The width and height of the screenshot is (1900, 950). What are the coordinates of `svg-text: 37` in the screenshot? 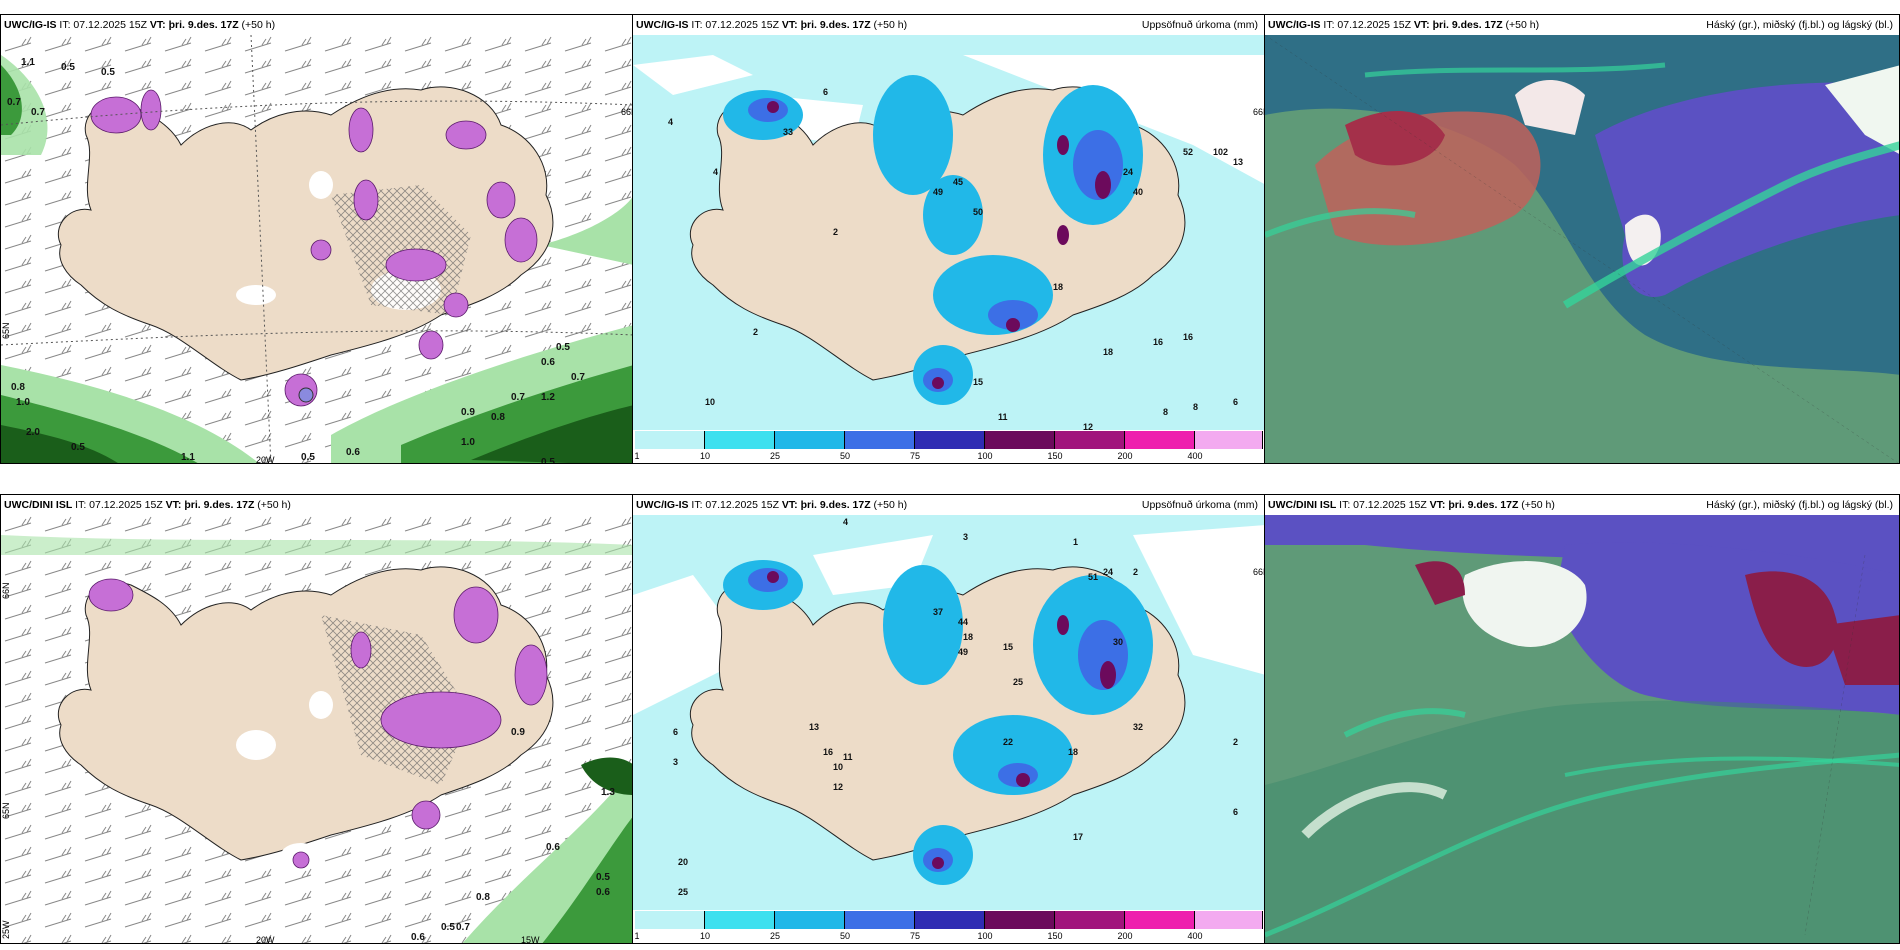 It's located at (938, 612).